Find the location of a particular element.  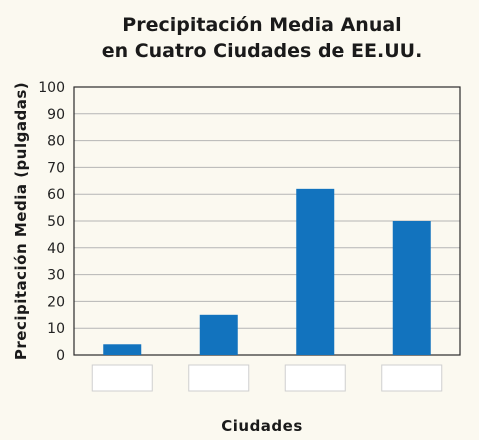

y-tick-label: 0 is located at coordinates (60, 356).